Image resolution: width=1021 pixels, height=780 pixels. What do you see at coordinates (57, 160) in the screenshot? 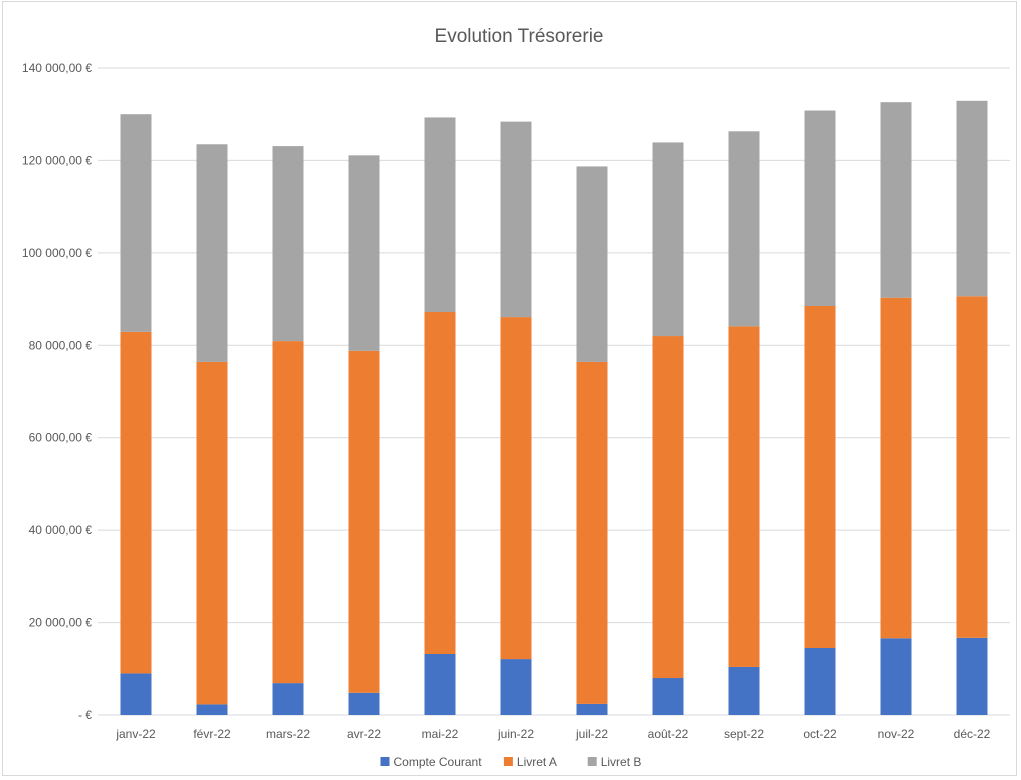
I see `y-tick-label: 120 000,00 €` at bounding box center [57, 160].